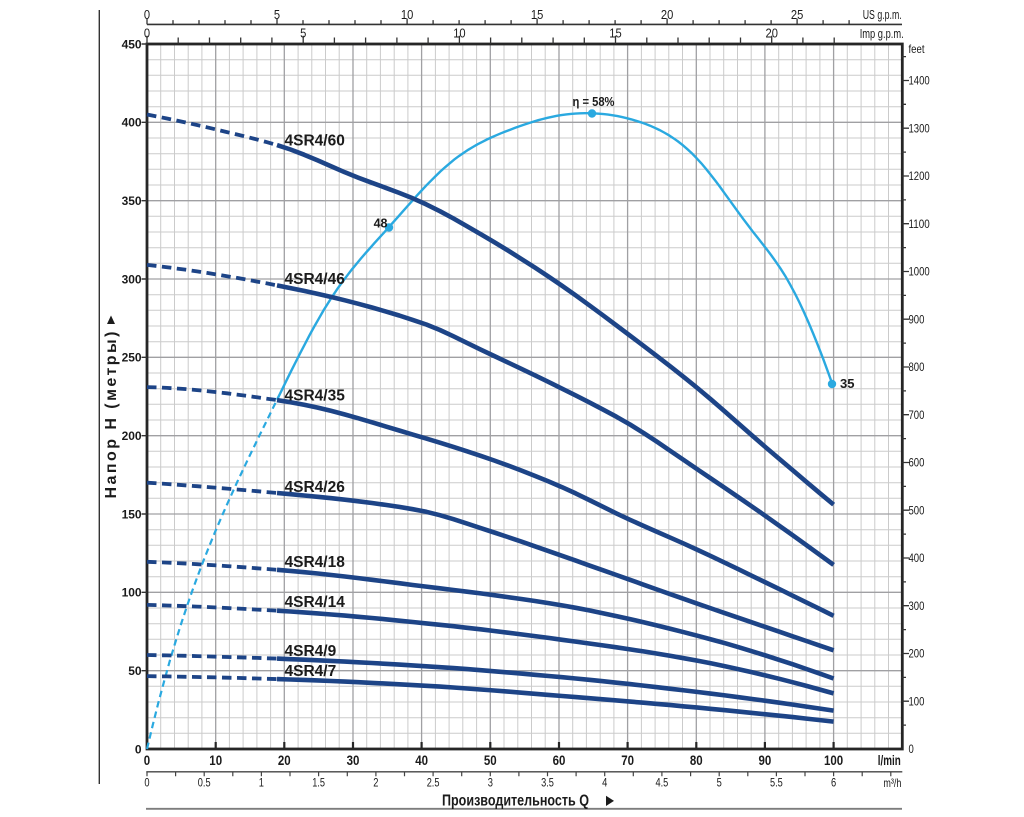 The image size is (1024, 817). I want to click on svg-text: l/min, so click(889, 760).